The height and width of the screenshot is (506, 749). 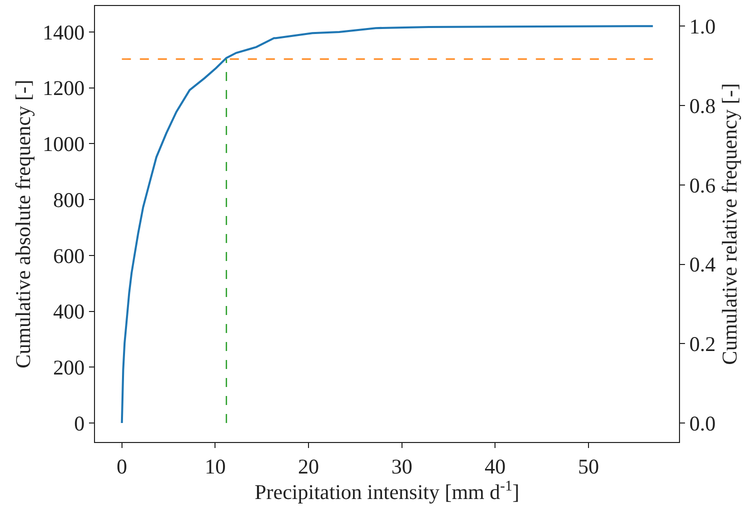 I want to click on x-tick-label: 30, so click(x=401, y=466).